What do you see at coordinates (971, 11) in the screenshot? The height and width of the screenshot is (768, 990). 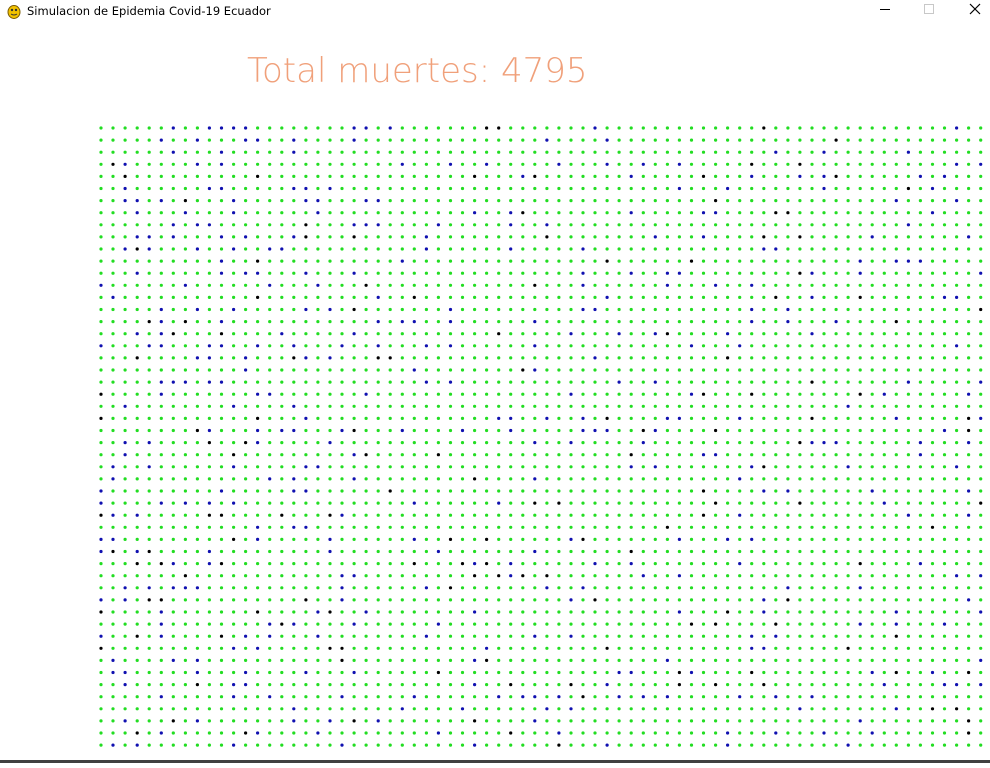 I see `close-button` at bounding box center [971, 11].